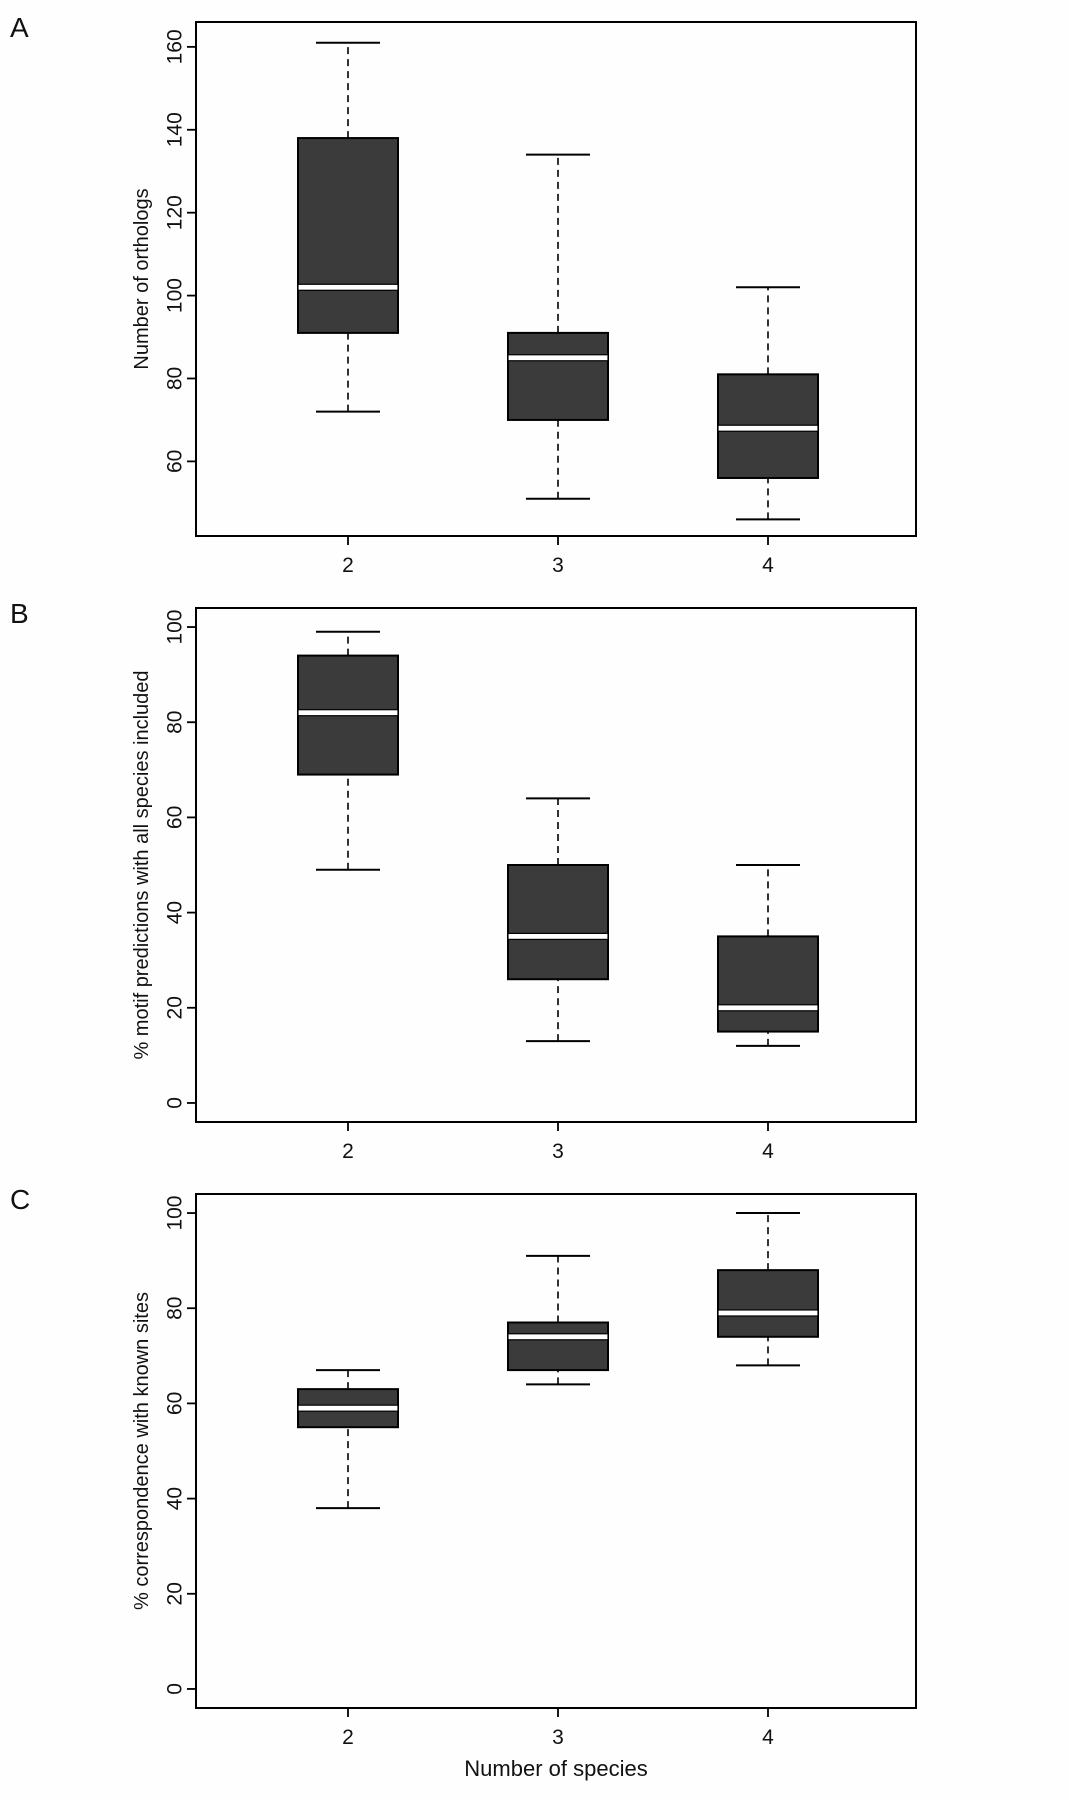  Describe the element at coordinates (20, 613) in the screenshot. I see `panel-label-b: B` at that location.